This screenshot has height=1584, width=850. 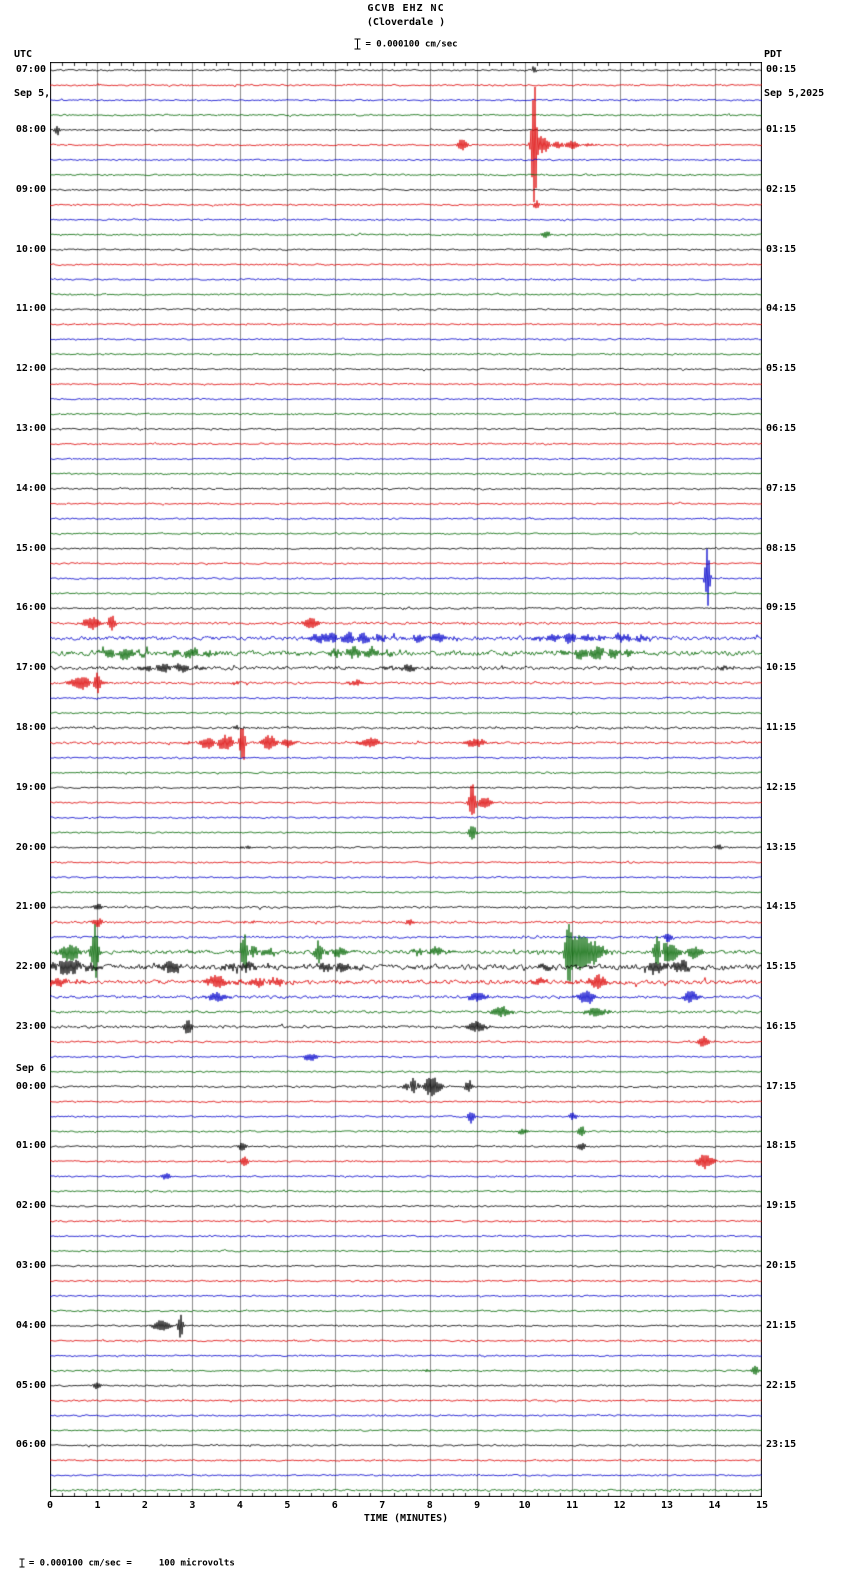 I want to click on scale-text: = 0.000100 cm/sec, so click(x=411, y=44).